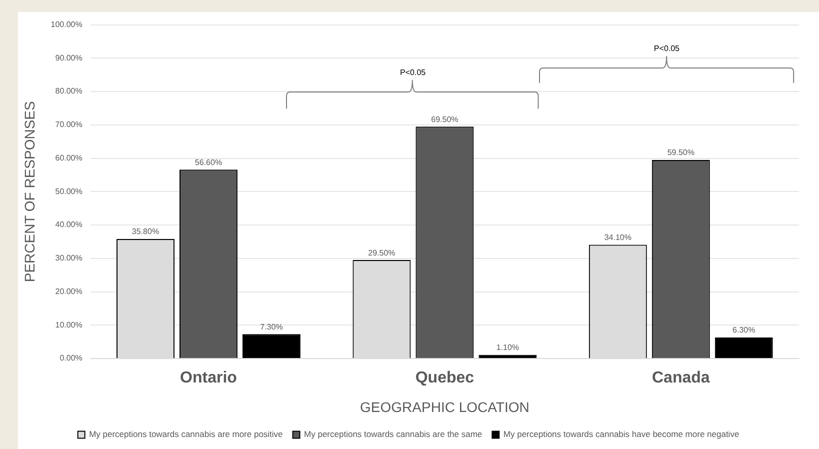 The height and width of the screenshot is (449, 819). Describe the element at coordinates (680, 153) in the screenshot. I see `data-label: 59.50%` at that location.